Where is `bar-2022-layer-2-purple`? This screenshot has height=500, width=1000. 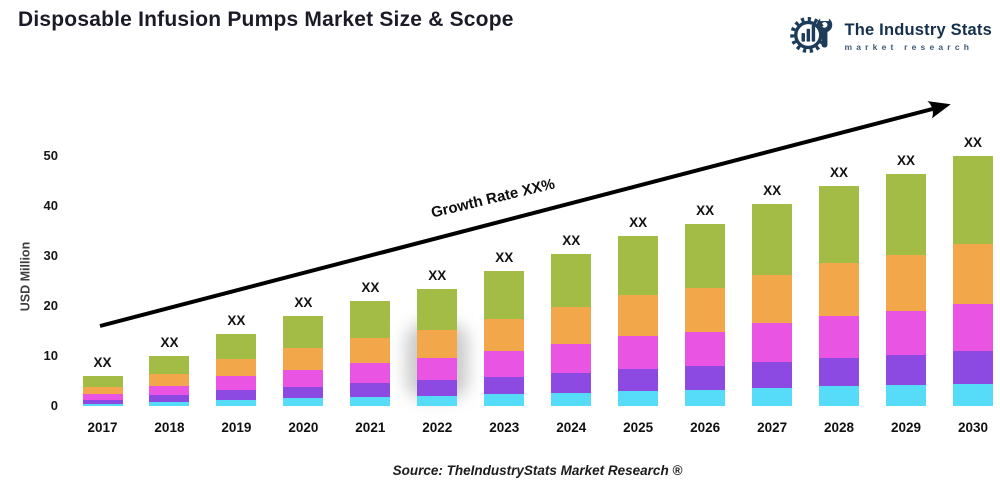 bar-2022-layer-2-purple is located at coordinates (437, 388).